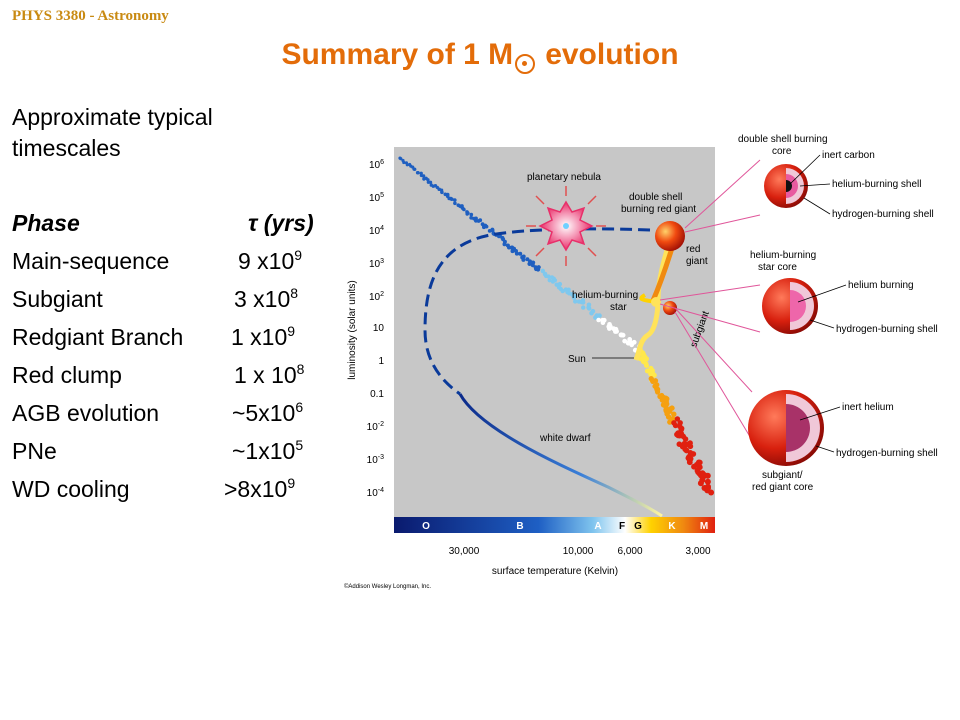 This screenshot has width=960, height=720. I want to click on tau-unit: (yrs), so click(288, 223).